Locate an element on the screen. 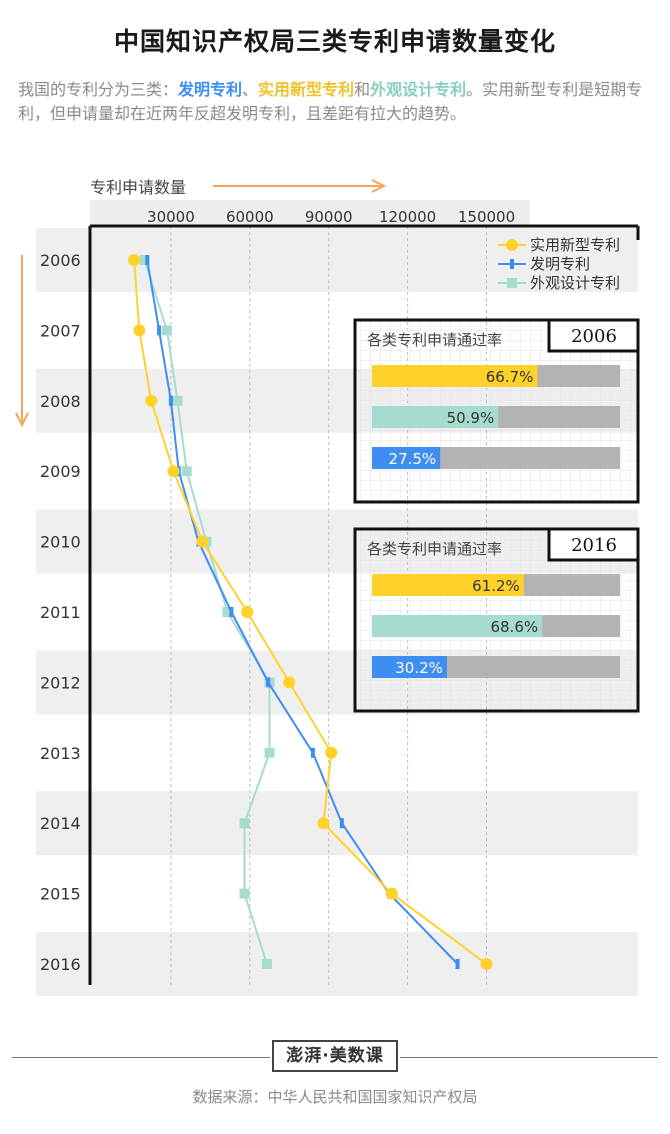 The image size is (670, 1134). year-label: 2016 is located at coordinates (60, 964).